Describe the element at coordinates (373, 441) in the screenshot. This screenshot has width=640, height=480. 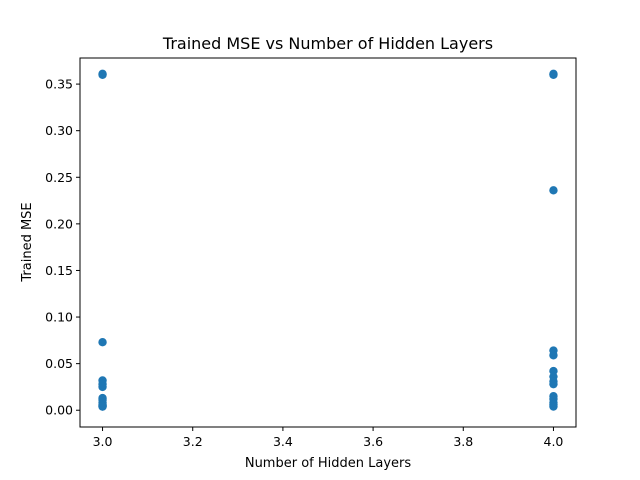
I see `x-tick-label: 3.6` at that location.